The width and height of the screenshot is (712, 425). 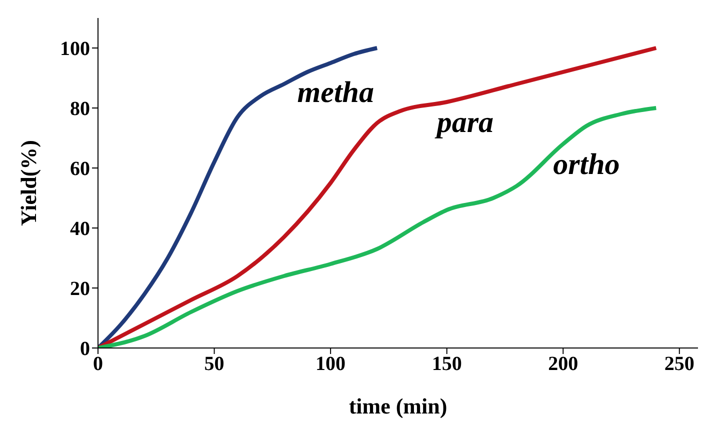 I want to click on series-label: metha, so click(x=335, y=92).